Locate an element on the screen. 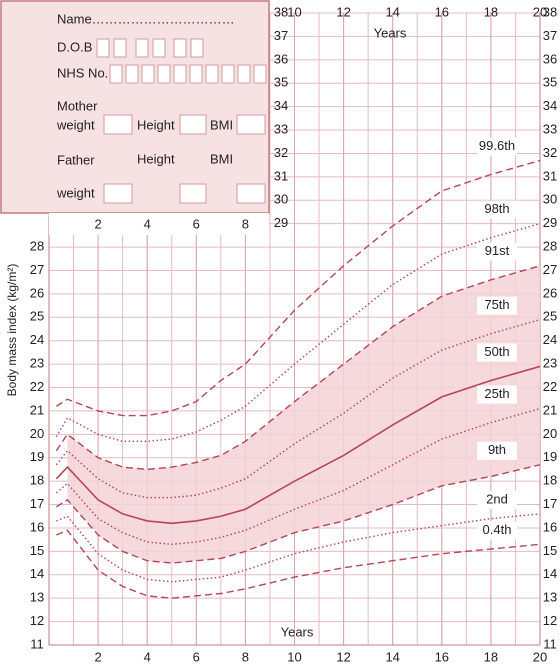  y-tick-label-right: 35 is located at coordinates (550, 82).